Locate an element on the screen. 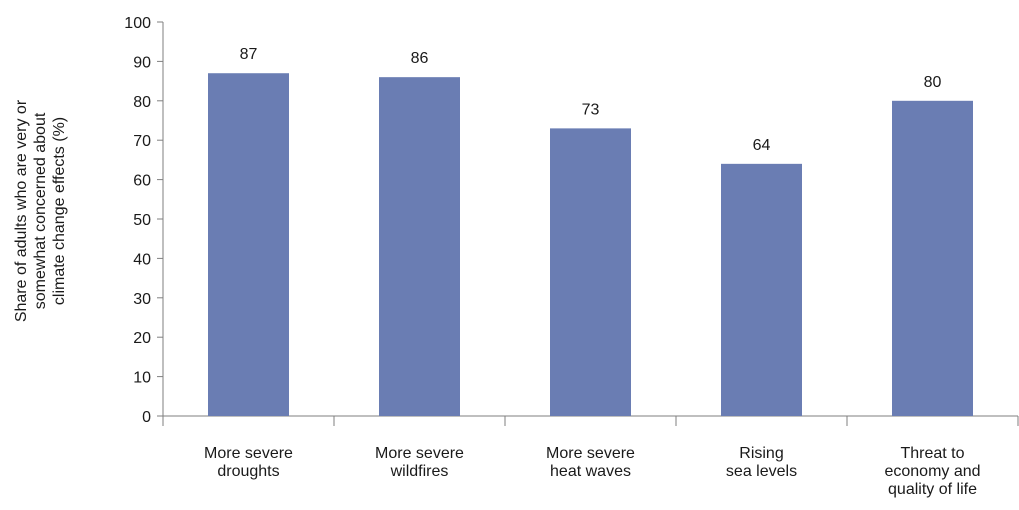 Image resolution: width=1019 pixels, height=510 pixels. y-tick-label: 100 is located at coordinates (137, 23).